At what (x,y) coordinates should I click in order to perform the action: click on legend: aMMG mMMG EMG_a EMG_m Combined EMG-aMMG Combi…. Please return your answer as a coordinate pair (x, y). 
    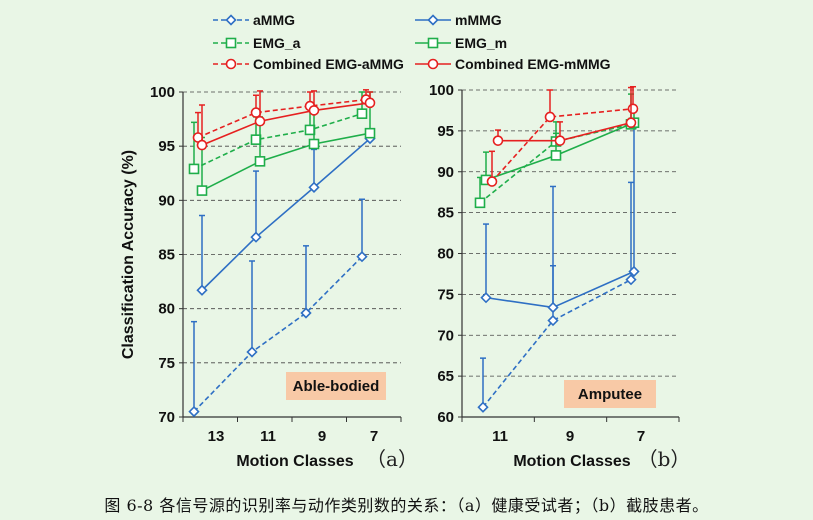
    Looking at the image, I should click on (412, 42).